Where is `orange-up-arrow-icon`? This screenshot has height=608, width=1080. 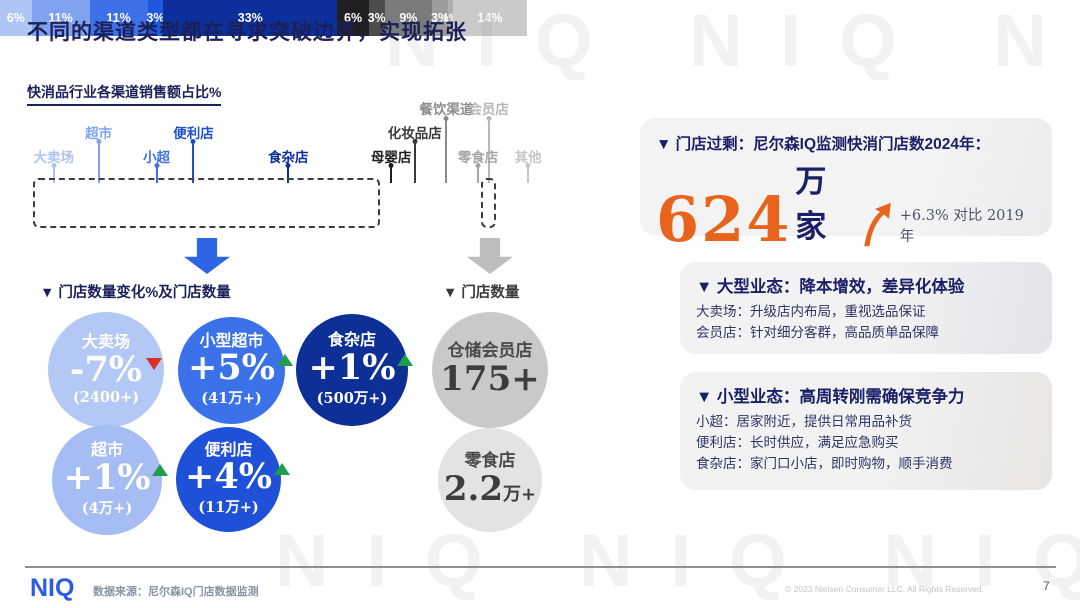
orange-up-arrow-icon is located at coordinates (878, 224).